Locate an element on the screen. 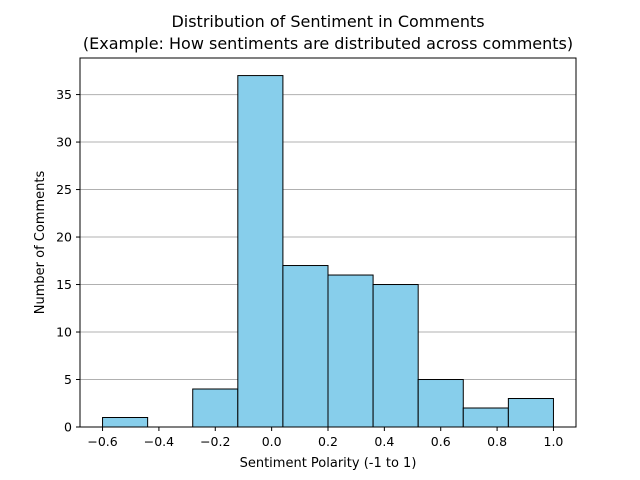 This screenshot has width=640, height=480. x-axis-ticks: −0.6 −0.4 −0.2 0.0 0.2 0.4 0.6 0.8 1.0 is located at coordinates (325, 438).